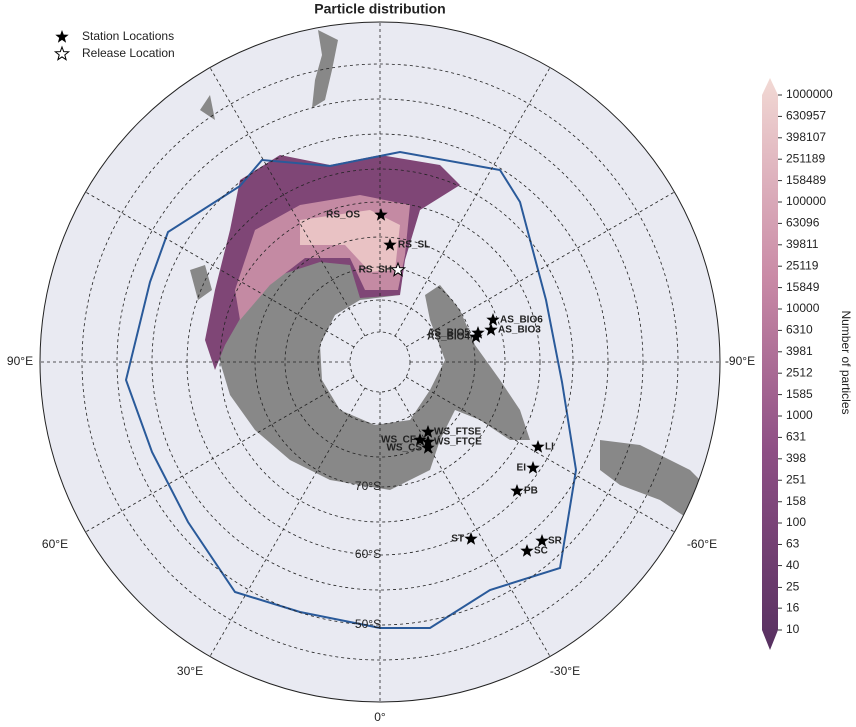 The height and width of the screenshot is (727, 856). Describe the element at coordinates (555, 541) in the screenshot. I see `station-label: SR` at that location.